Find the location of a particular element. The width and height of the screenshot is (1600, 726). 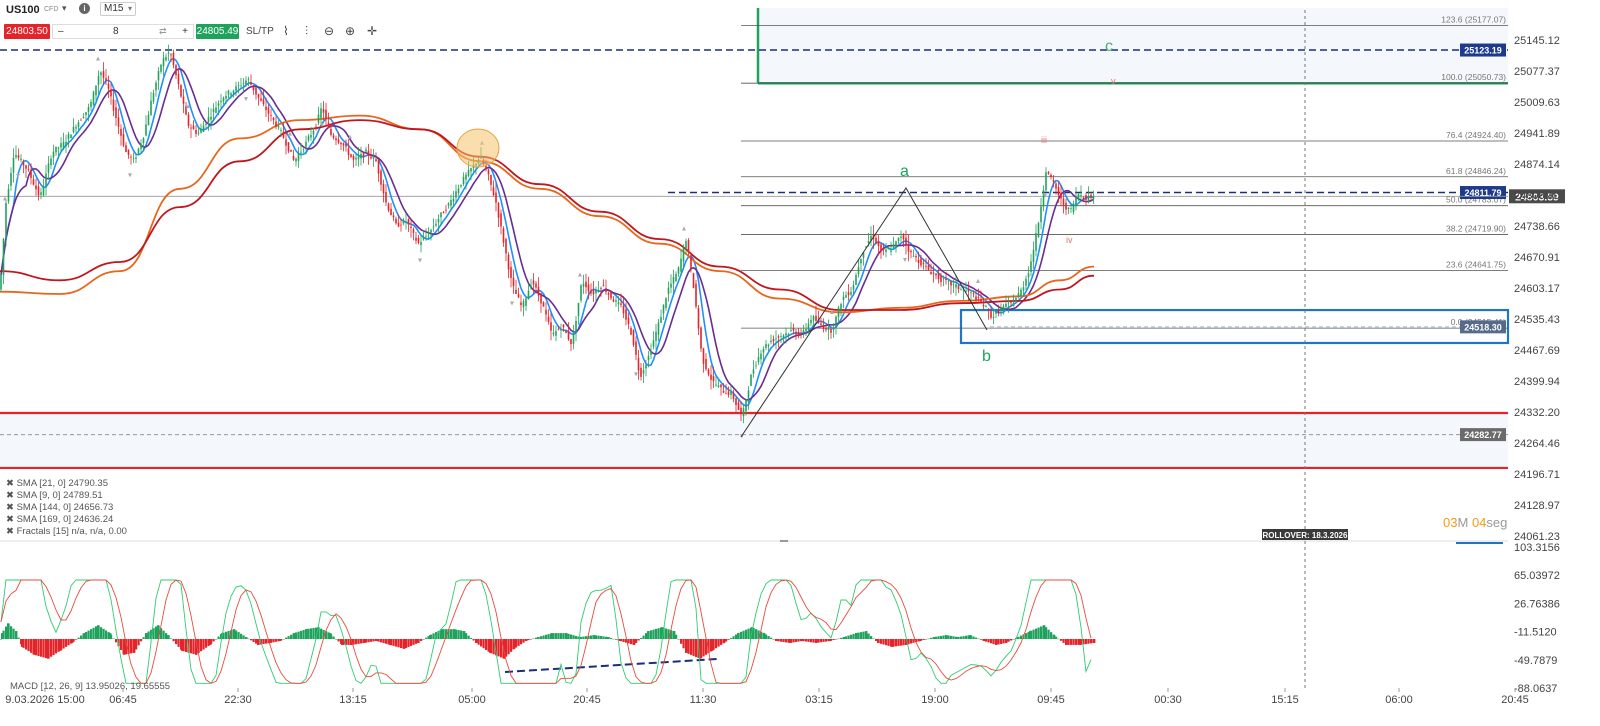

macd-signal-line is located at coordinates (546, 631).